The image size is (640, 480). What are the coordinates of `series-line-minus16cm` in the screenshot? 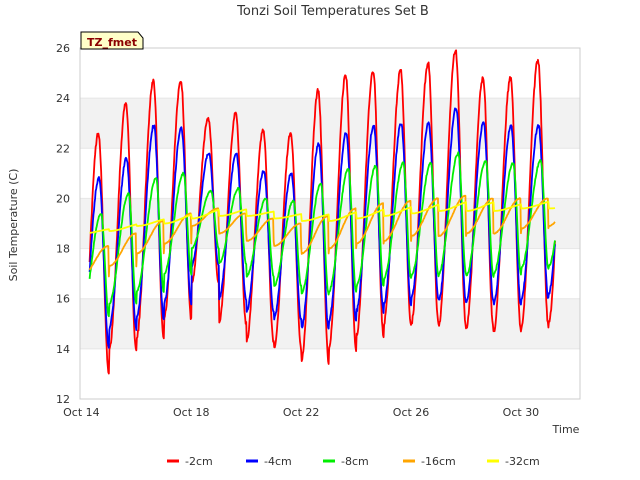 It's located at (322, 236).